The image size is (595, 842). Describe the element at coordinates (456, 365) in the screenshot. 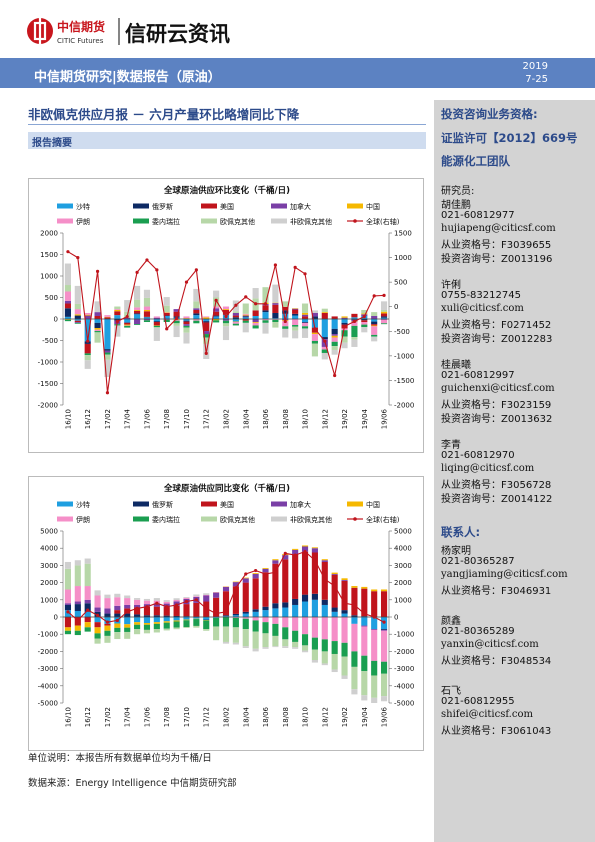

I see `researcher-name: 桂晨曦` at that location.